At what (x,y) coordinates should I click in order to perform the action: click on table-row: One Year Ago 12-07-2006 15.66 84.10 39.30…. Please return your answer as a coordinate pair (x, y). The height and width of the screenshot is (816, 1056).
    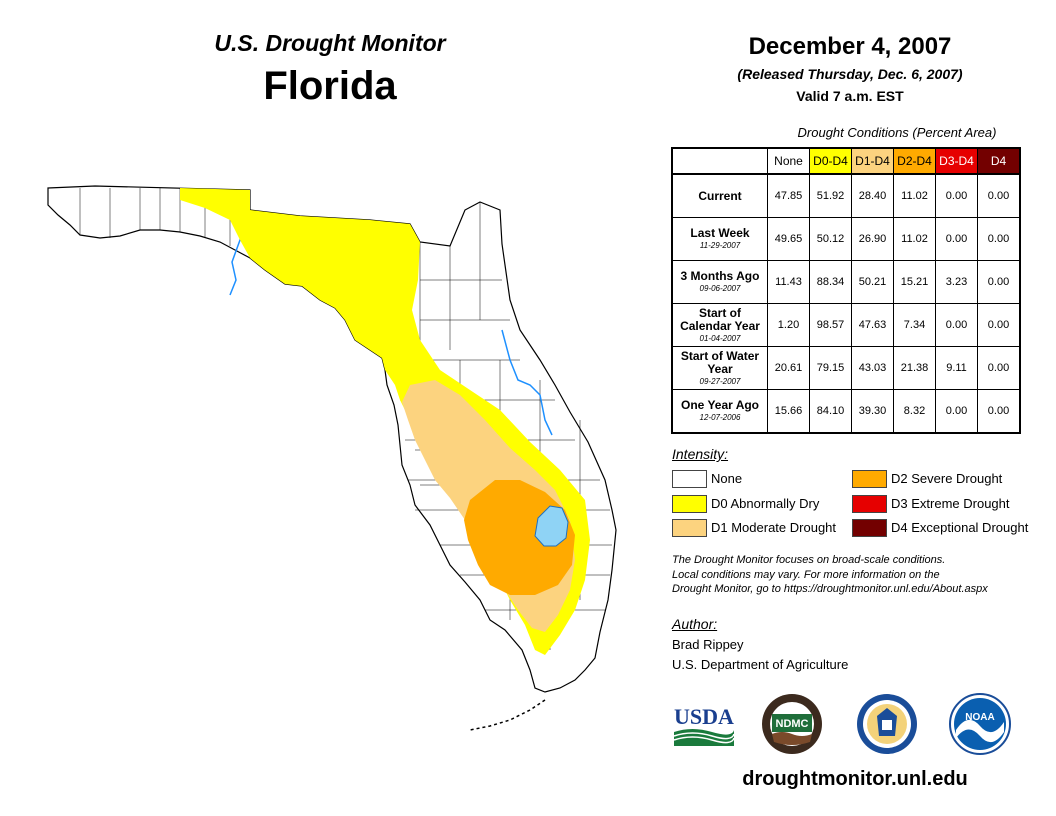
    Looking at the image, I should click on (846, 411).